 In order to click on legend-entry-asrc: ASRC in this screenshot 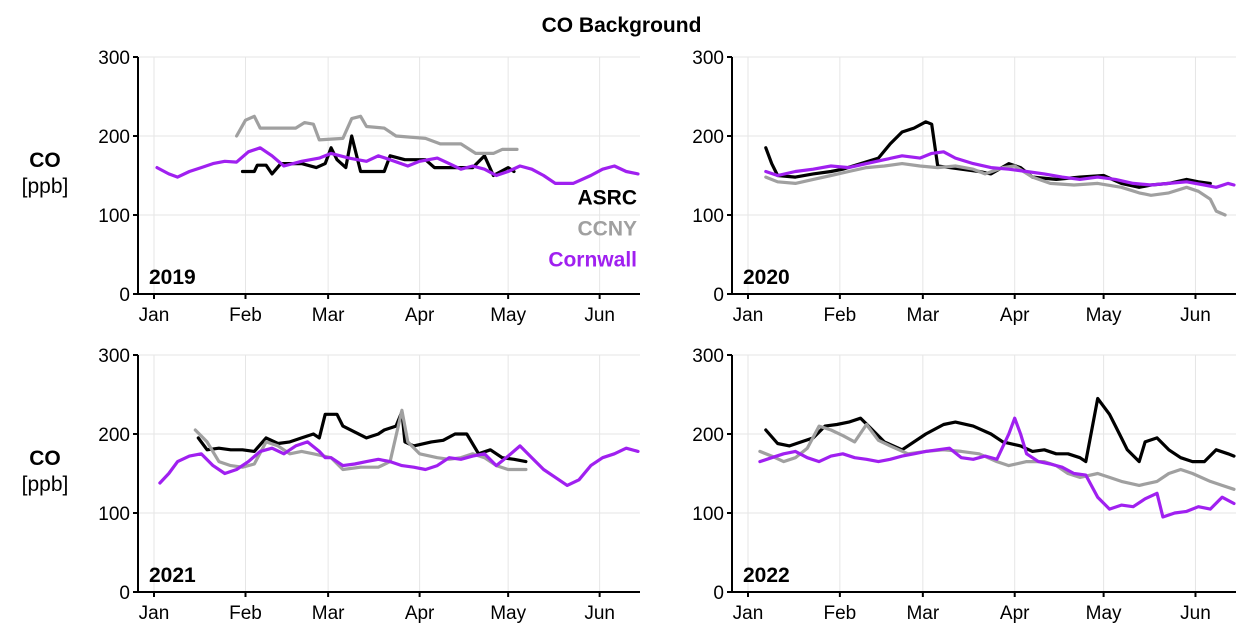, I will do `click(607, 198)`.